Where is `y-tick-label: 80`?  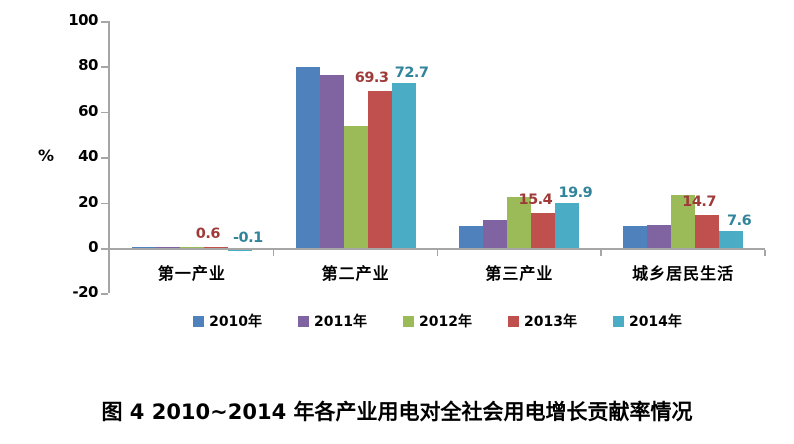
y-tick-label: 80 is located at coordinates (88, 65).